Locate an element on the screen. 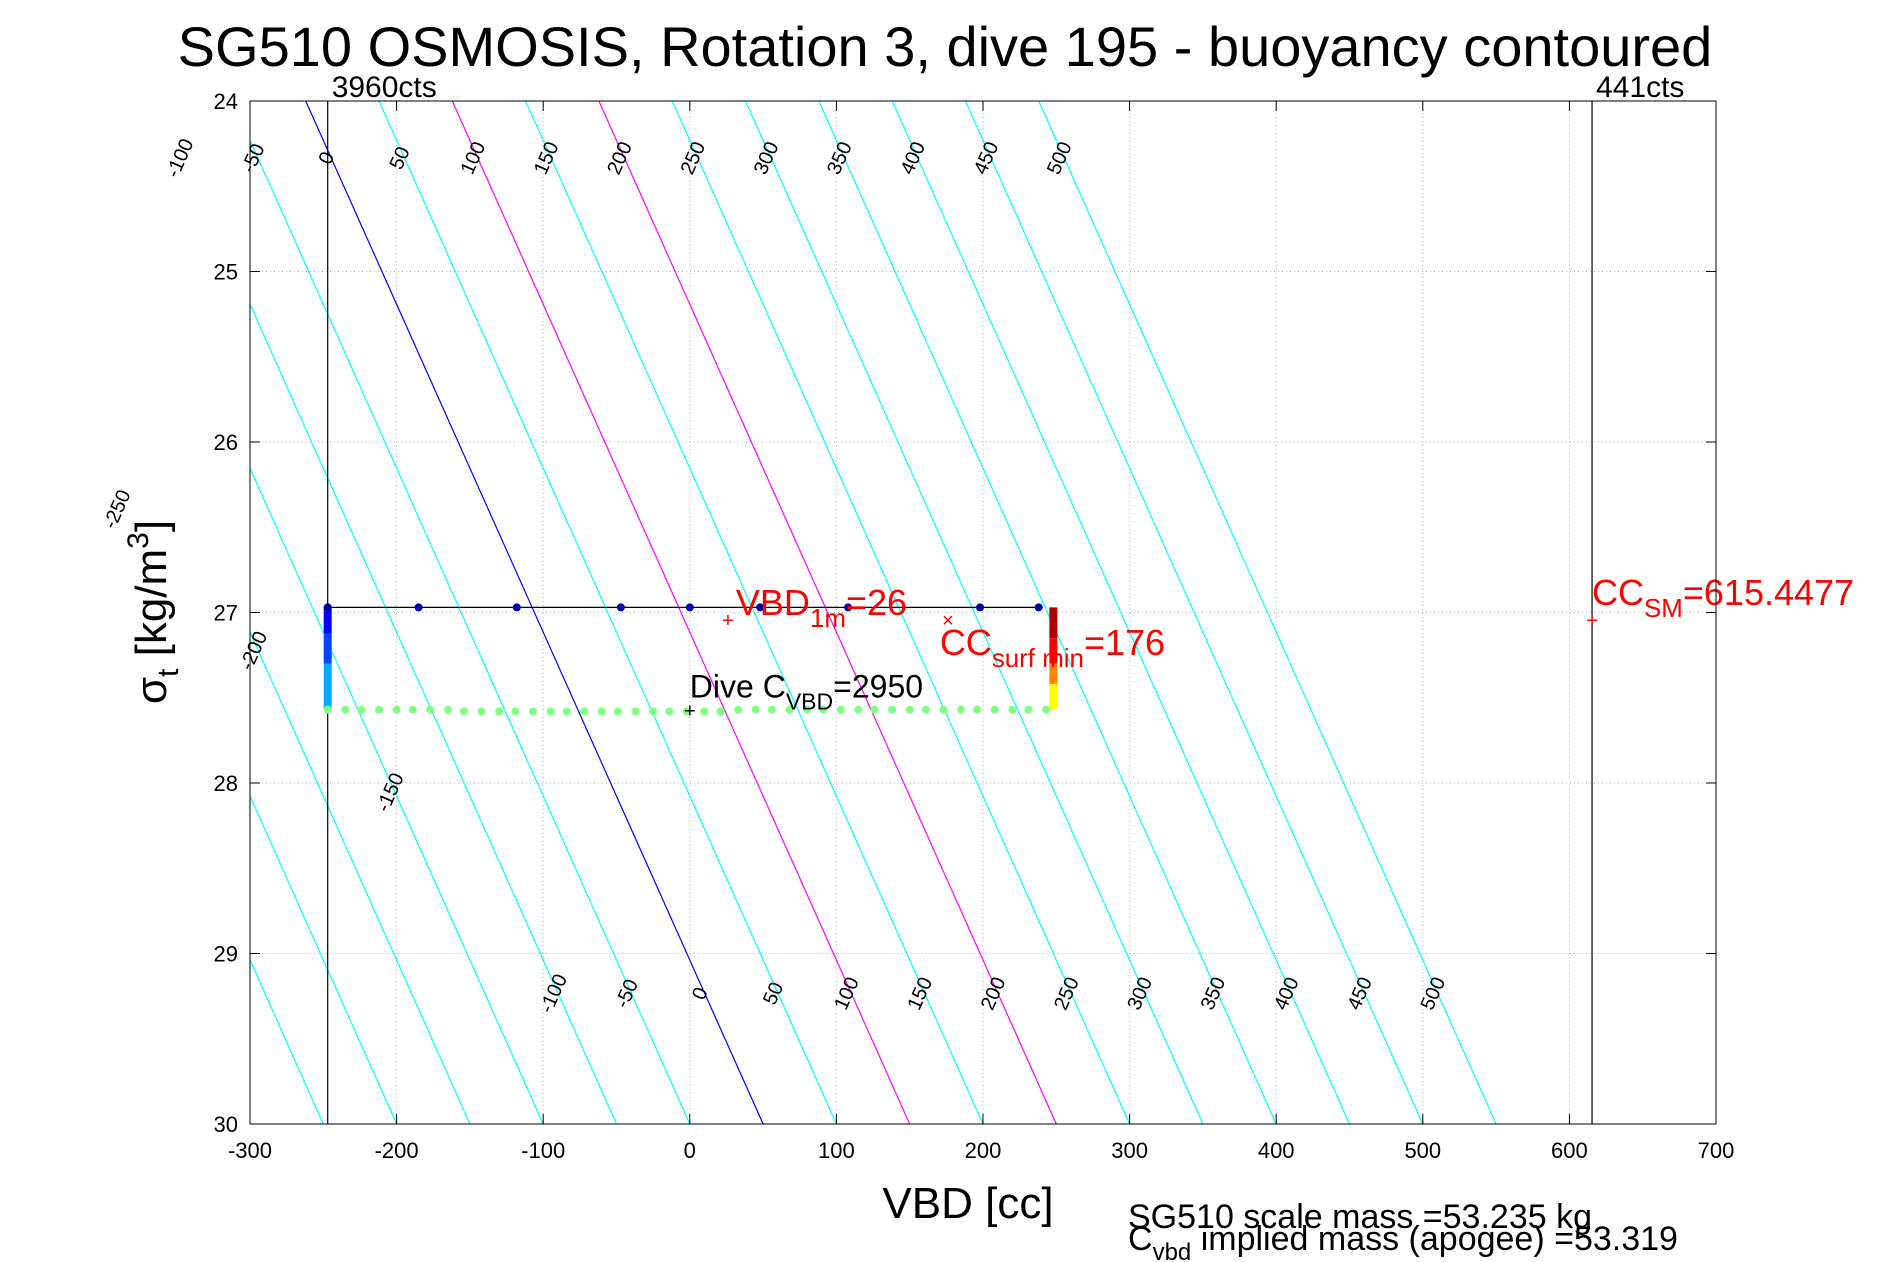 Image resolution: width=1891 pixels, height=1262 pixels. x-tick-label: 600 is located at coordinates (1569, 1150).